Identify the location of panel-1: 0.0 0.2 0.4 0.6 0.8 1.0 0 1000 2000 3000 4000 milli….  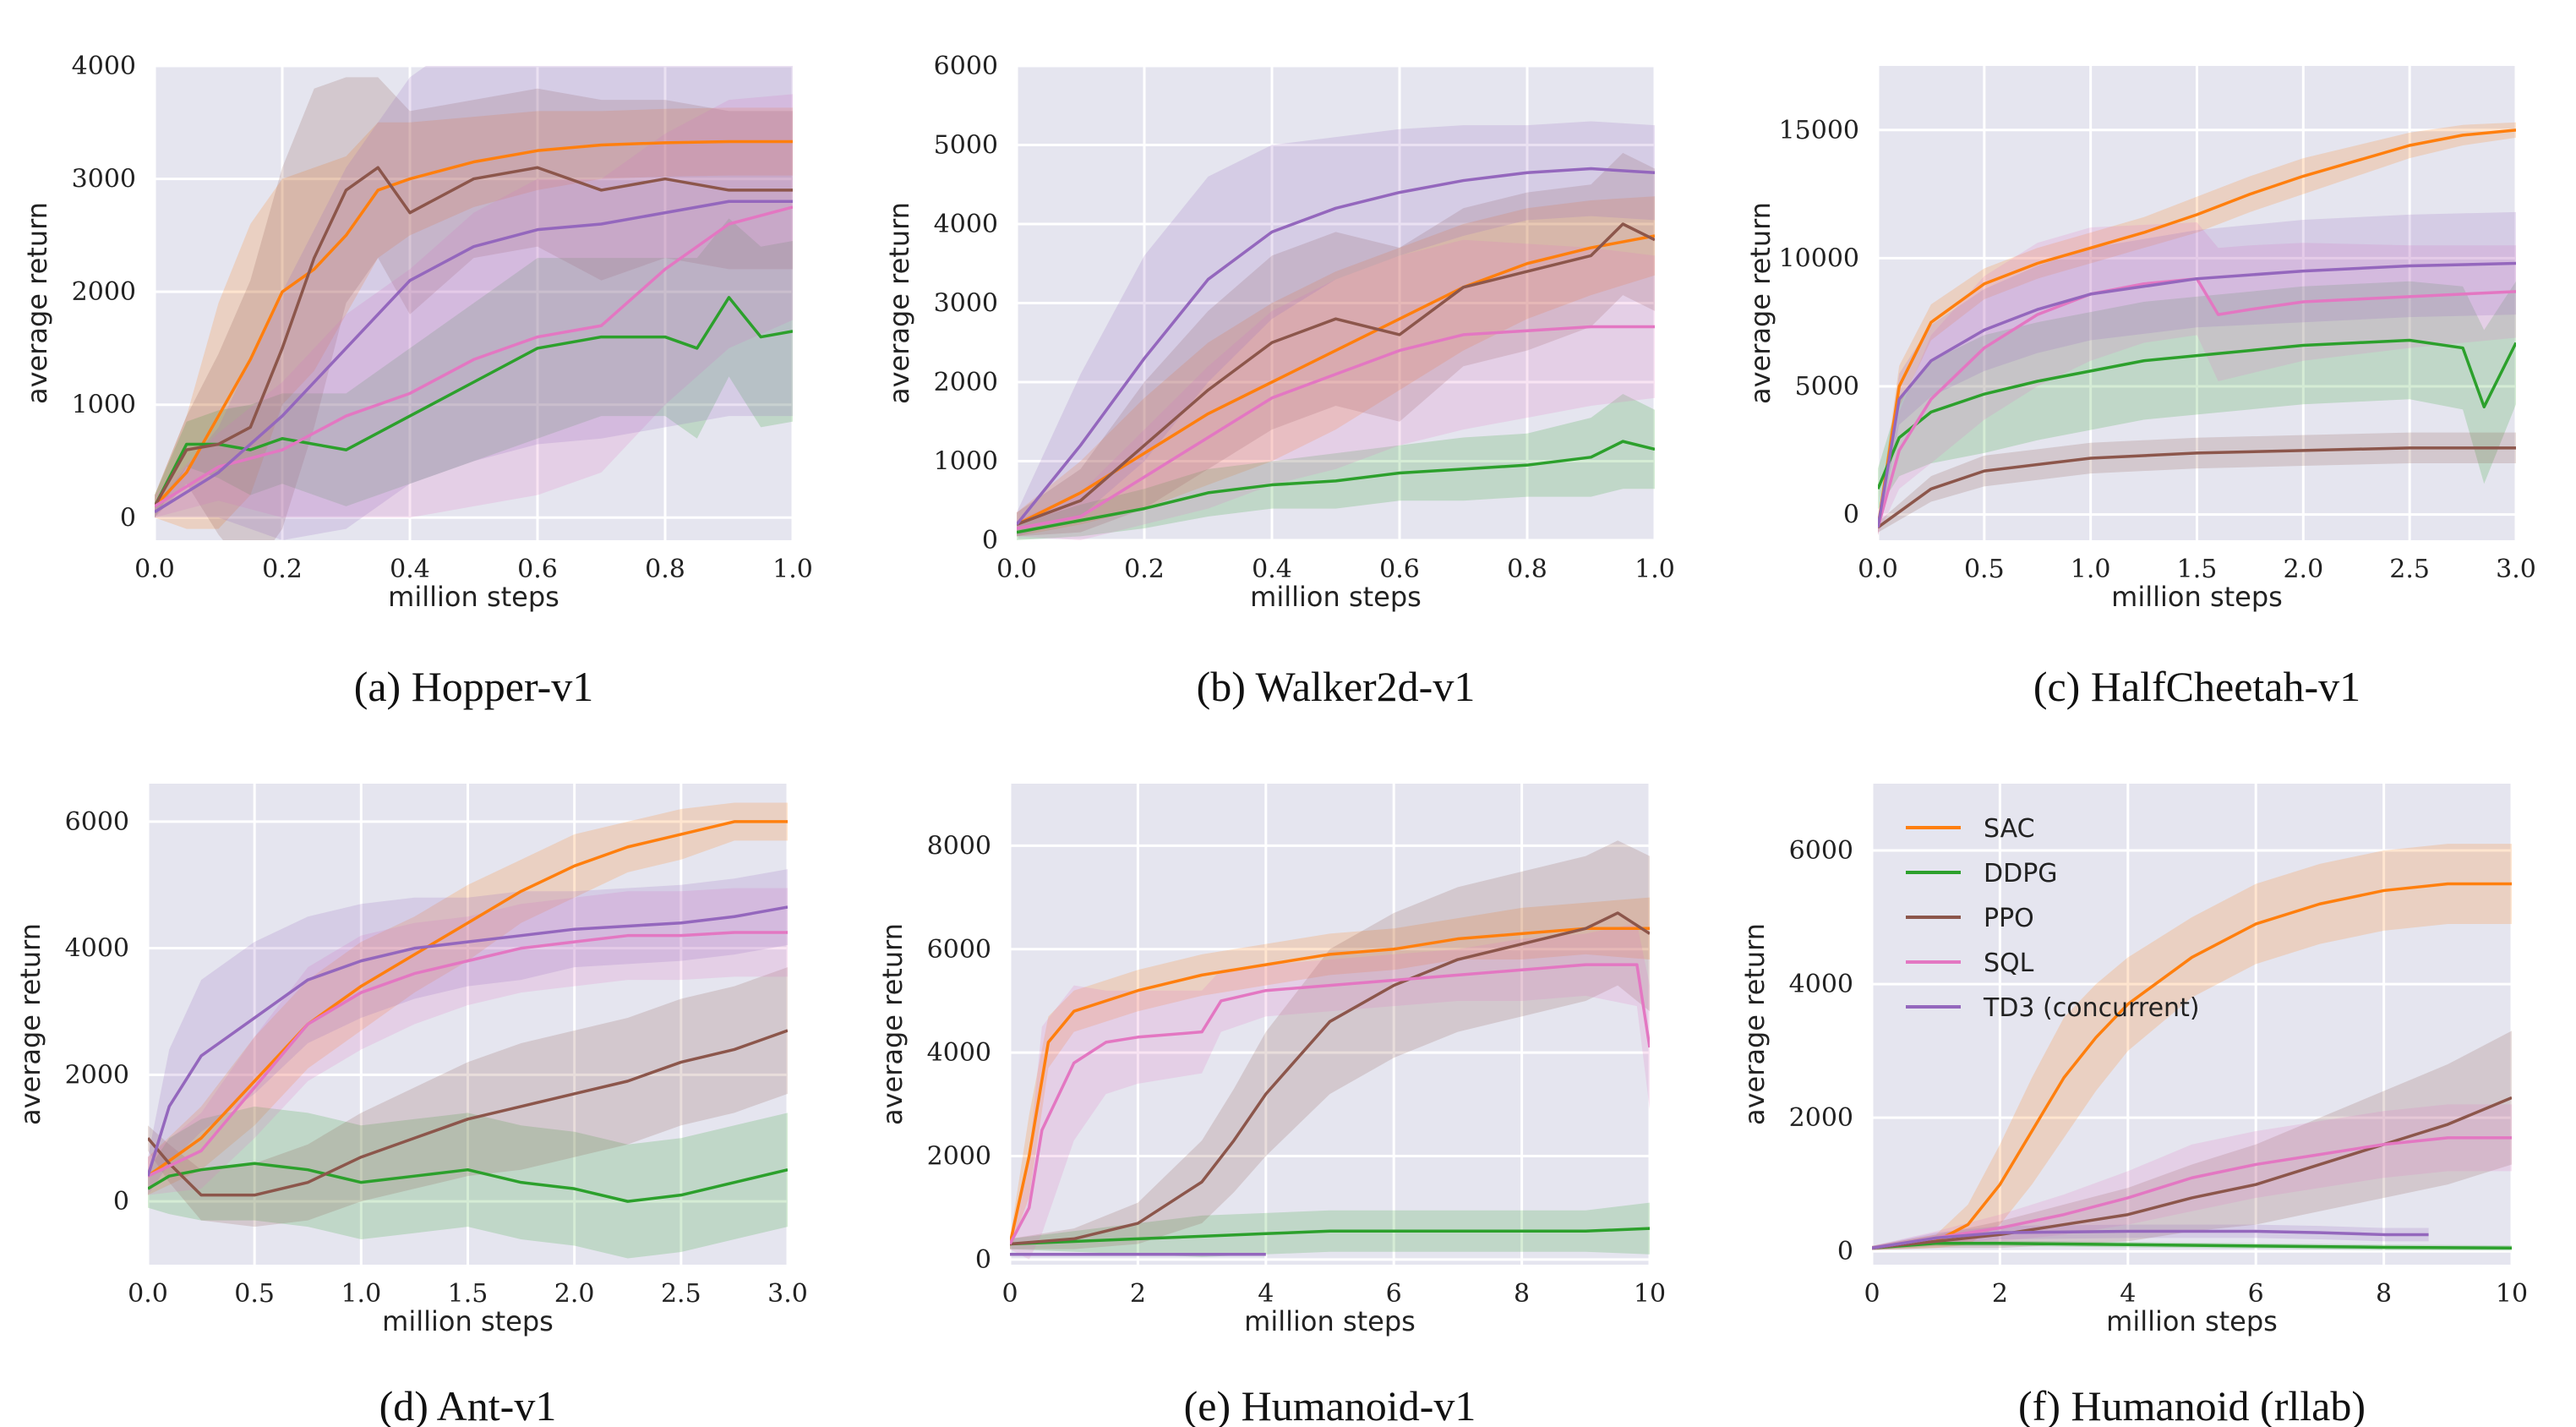
(417, 381).